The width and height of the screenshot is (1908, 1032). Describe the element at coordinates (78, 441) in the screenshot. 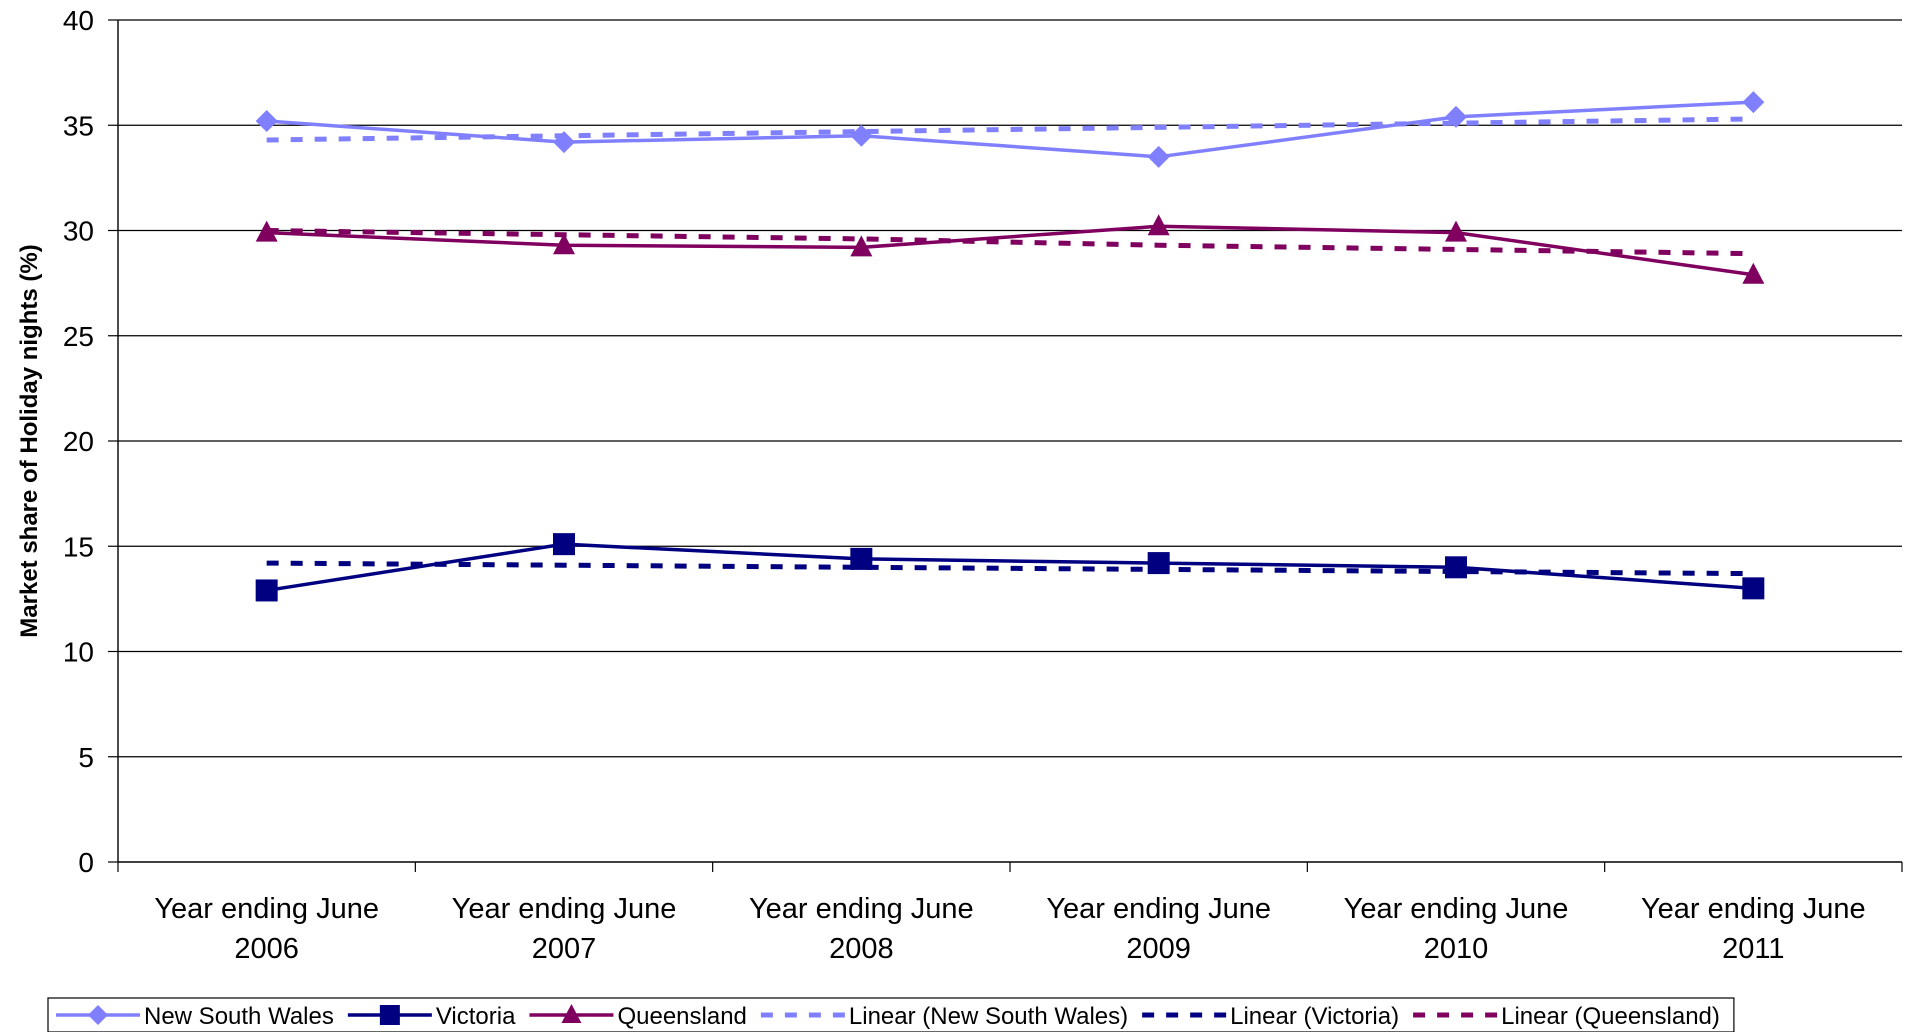

I see `y-tick-label: 20` at that location.